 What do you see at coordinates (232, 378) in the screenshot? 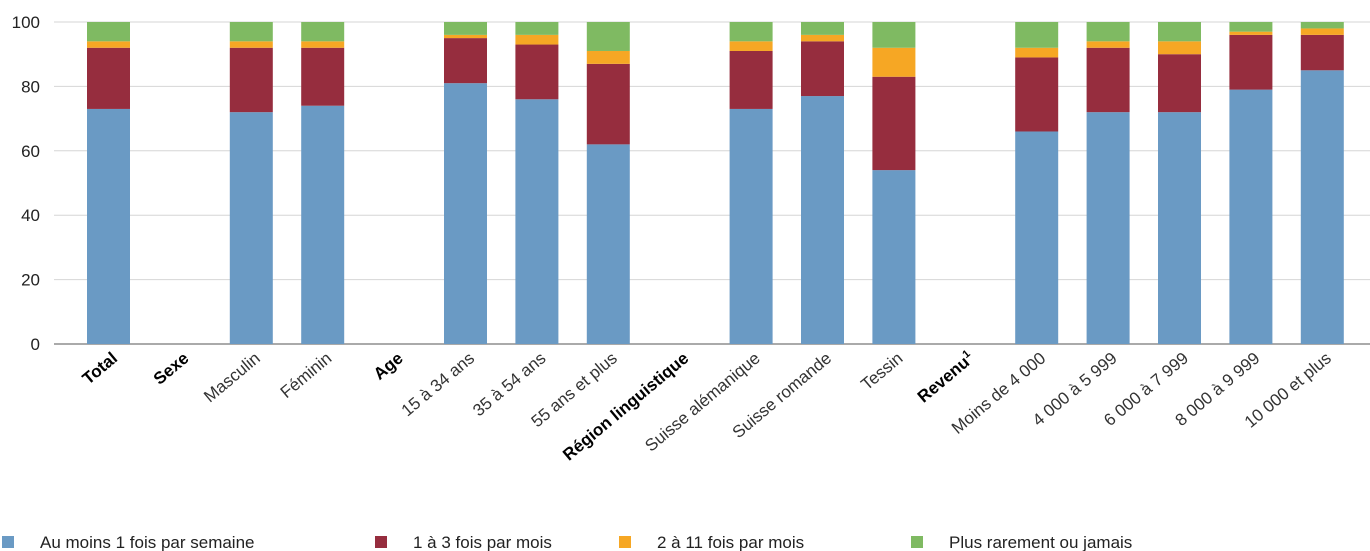
I see `x-category-label-2: Masculin` at bounding box center [232, 378].